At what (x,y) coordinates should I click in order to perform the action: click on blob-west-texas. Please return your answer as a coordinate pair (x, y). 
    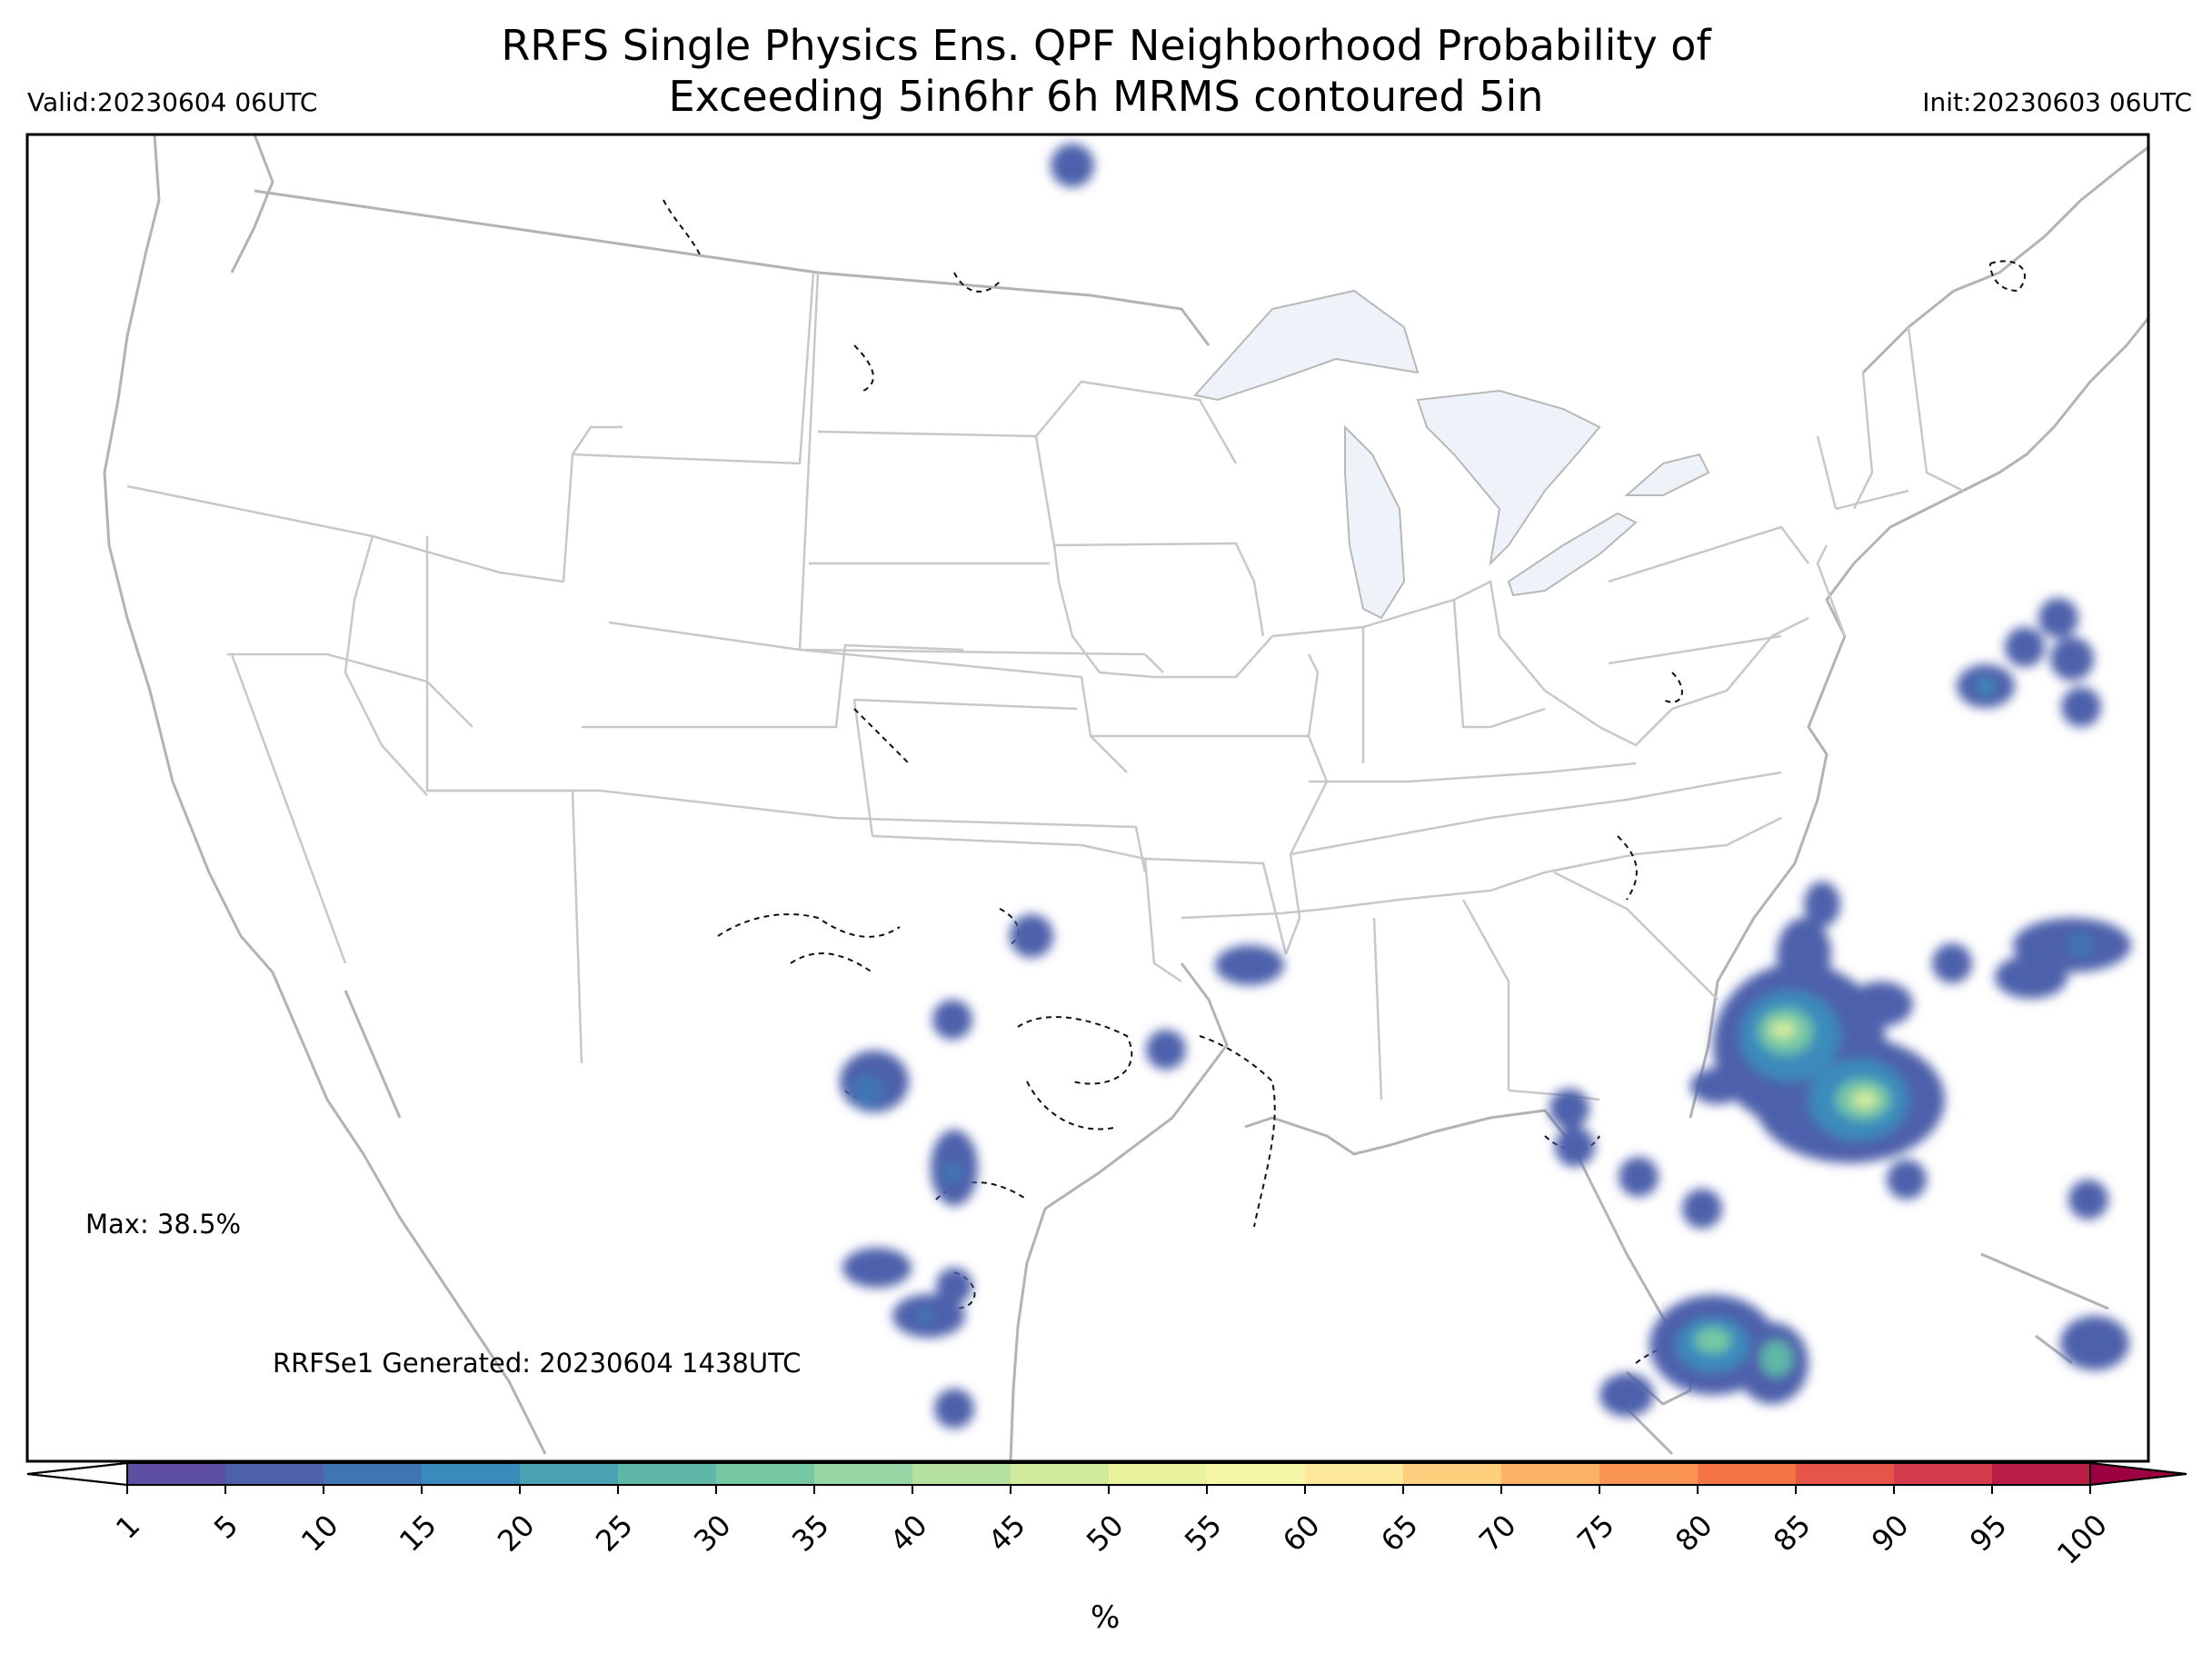
    Looking at the image, I should click on (906, 1056).